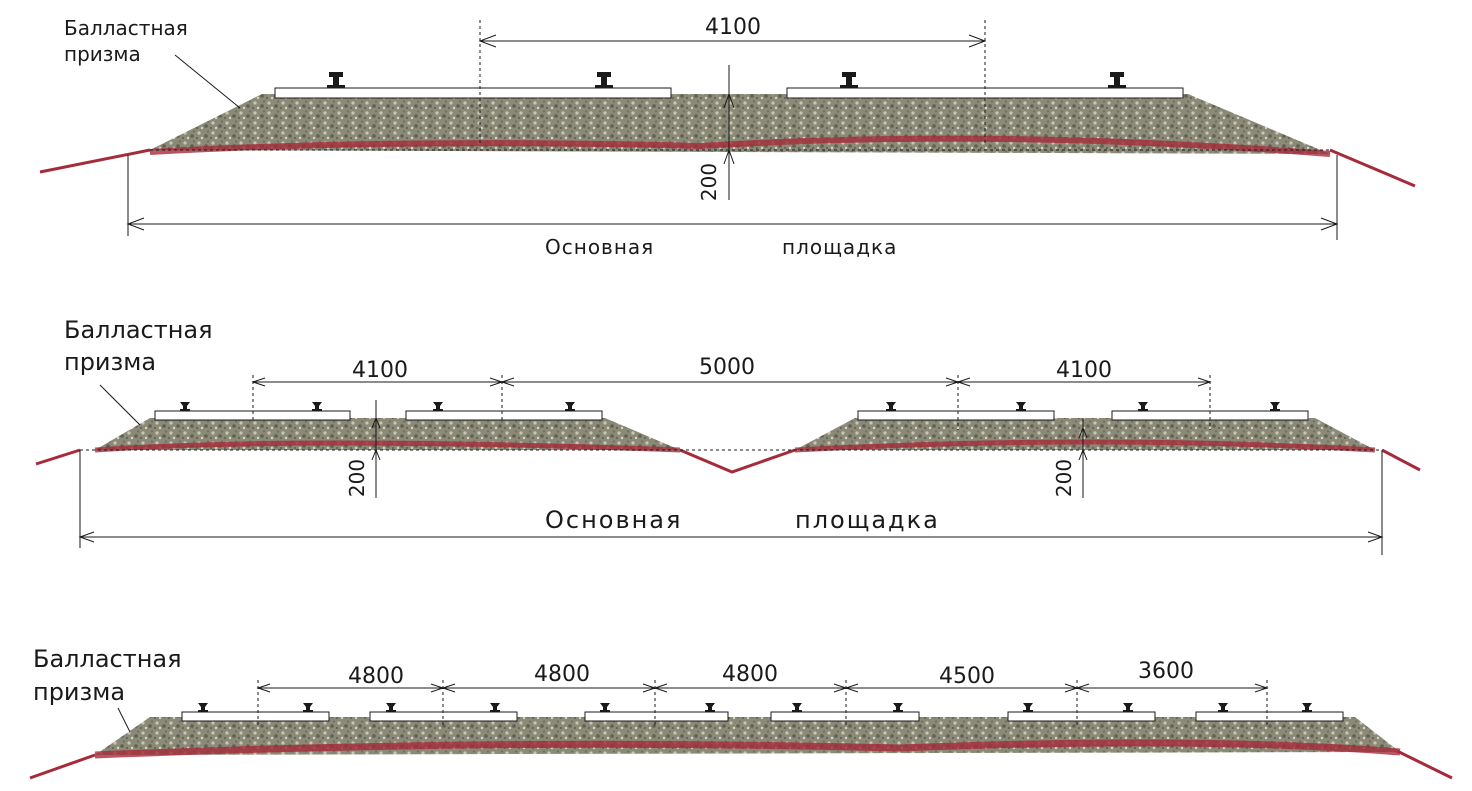  What do you see at coordinates (750, 674) in the screenshot?
I see `spacing-value-3: 4800` at bounding box center [750, 674].